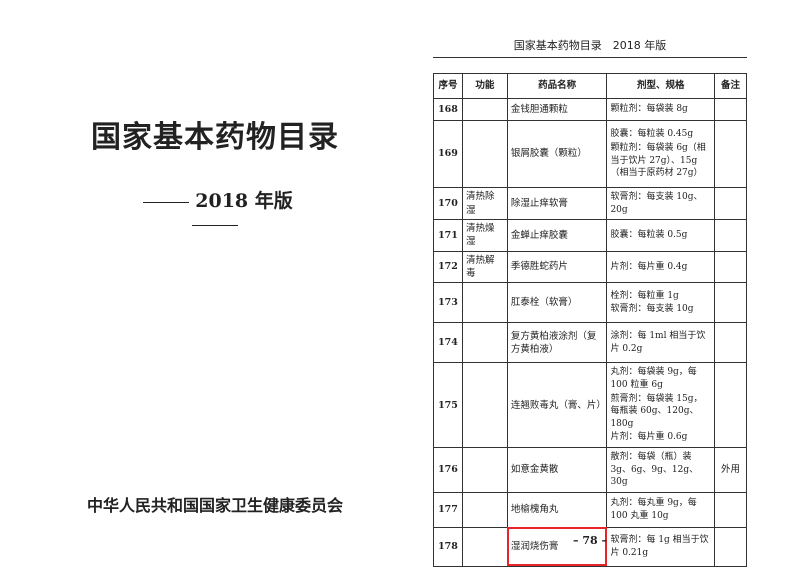  What do you see at coordinates (557, 235) in the screenshot?
I see `drug-name: 金蝉止痒胶囊` at bounding box center [557, 235].